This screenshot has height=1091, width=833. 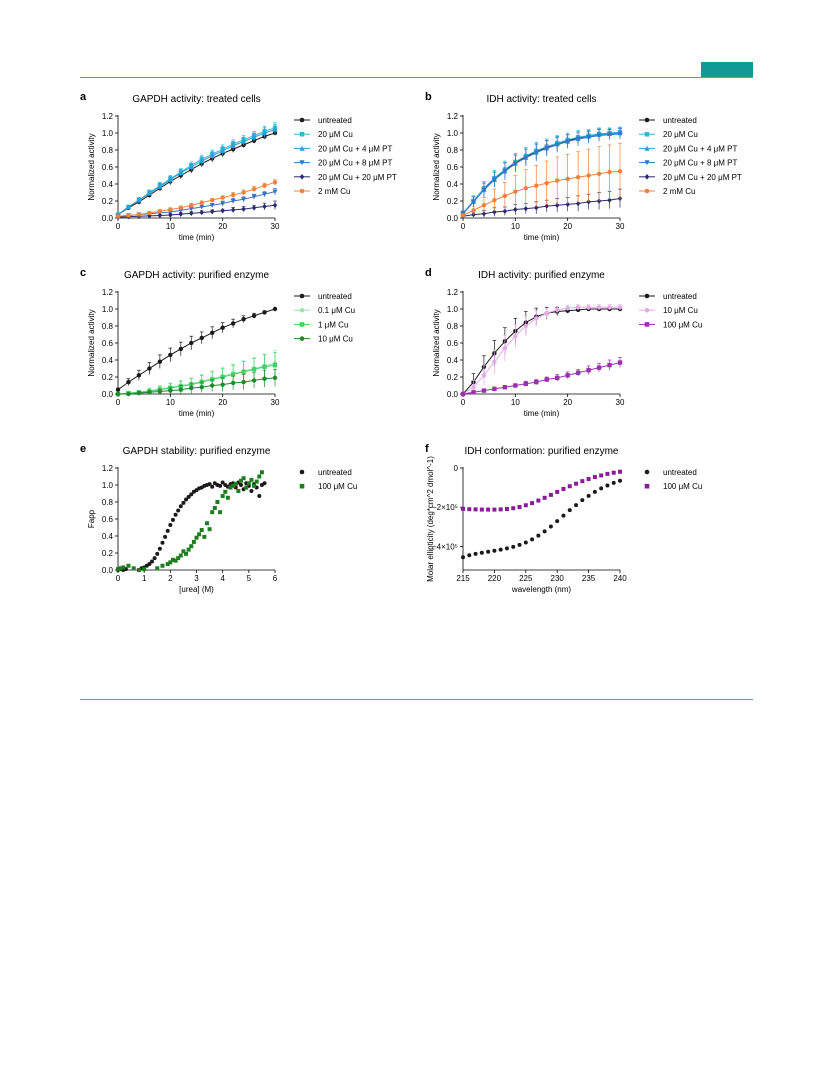 I want to click on chart-title: IDH conformation: purified enzyme, so click(x=542, y=451).